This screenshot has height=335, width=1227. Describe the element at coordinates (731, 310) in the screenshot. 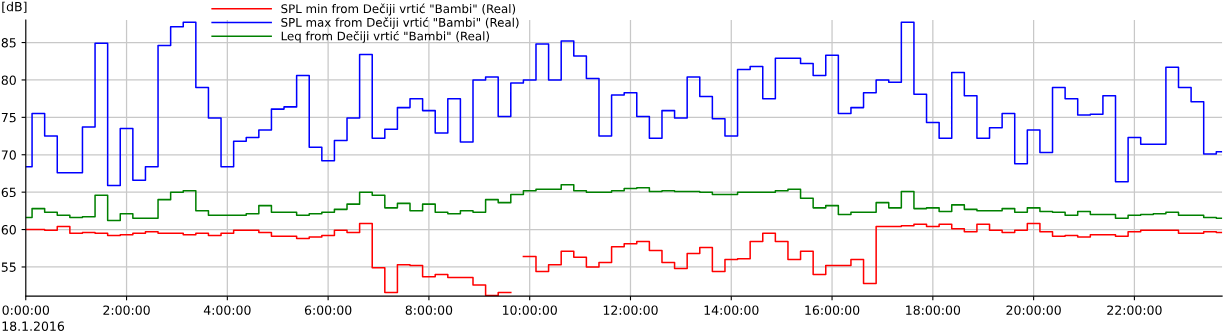

I see `x-tick-label: 14:00:00` at that location.